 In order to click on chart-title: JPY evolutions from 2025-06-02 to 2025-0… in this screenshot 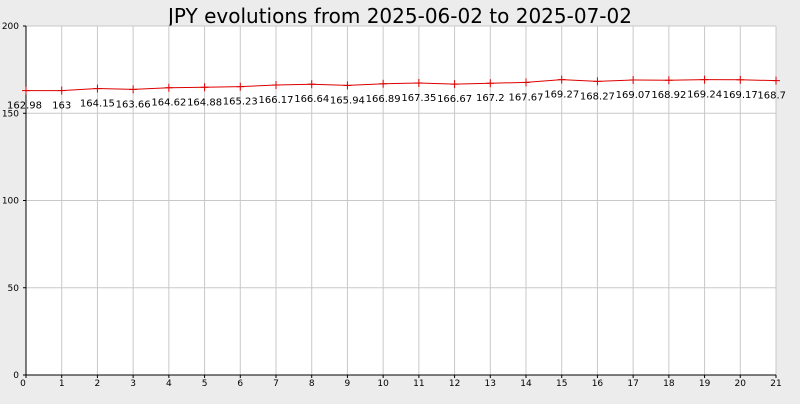, I will do `click(399, 16)`.